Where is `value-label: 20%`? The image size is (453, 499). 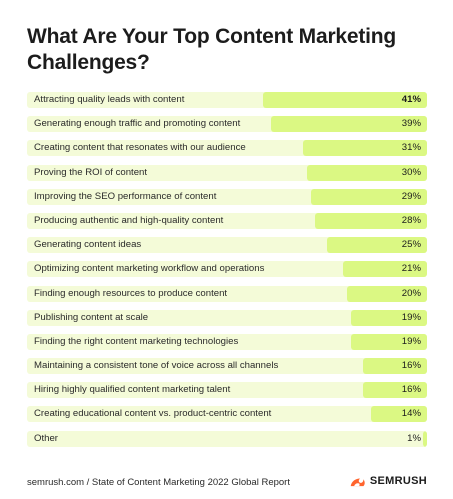 value-label: 20% is located at coordinates (411, 293).